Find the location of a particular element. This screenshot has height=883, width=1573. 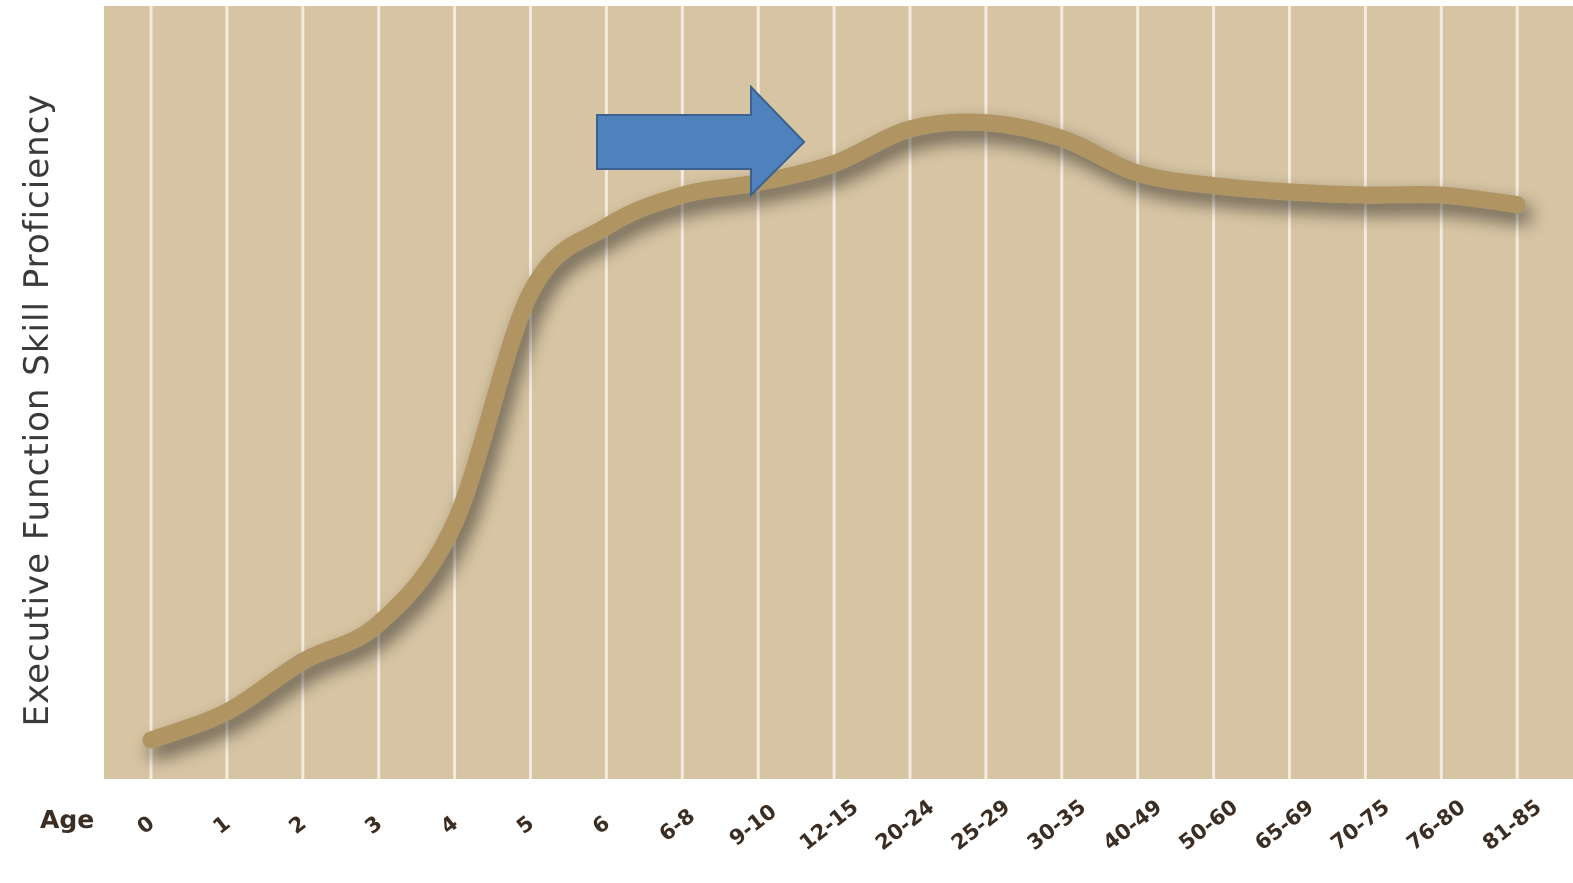

x-tick-label: 2 is located at coordinates (297, 825).